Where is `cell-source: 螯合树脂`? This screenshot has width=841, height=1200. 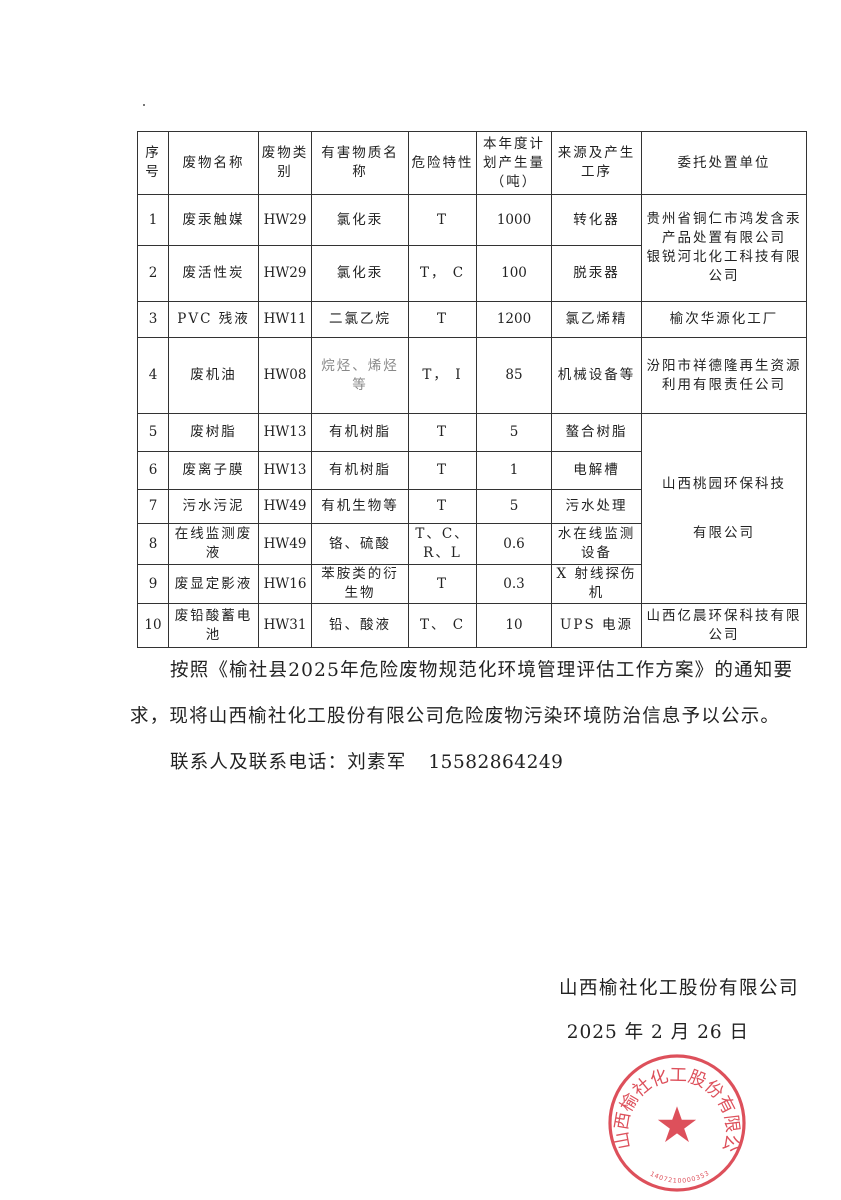
cell-source: 螯合树脂 is located at coordinates (596, 432).